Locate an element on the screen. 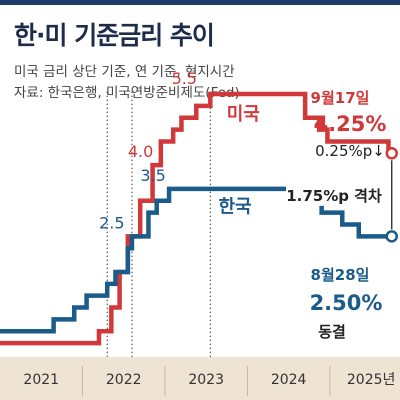  us-change-label: 0.25%p↓ is located at coordinates (350, 151).